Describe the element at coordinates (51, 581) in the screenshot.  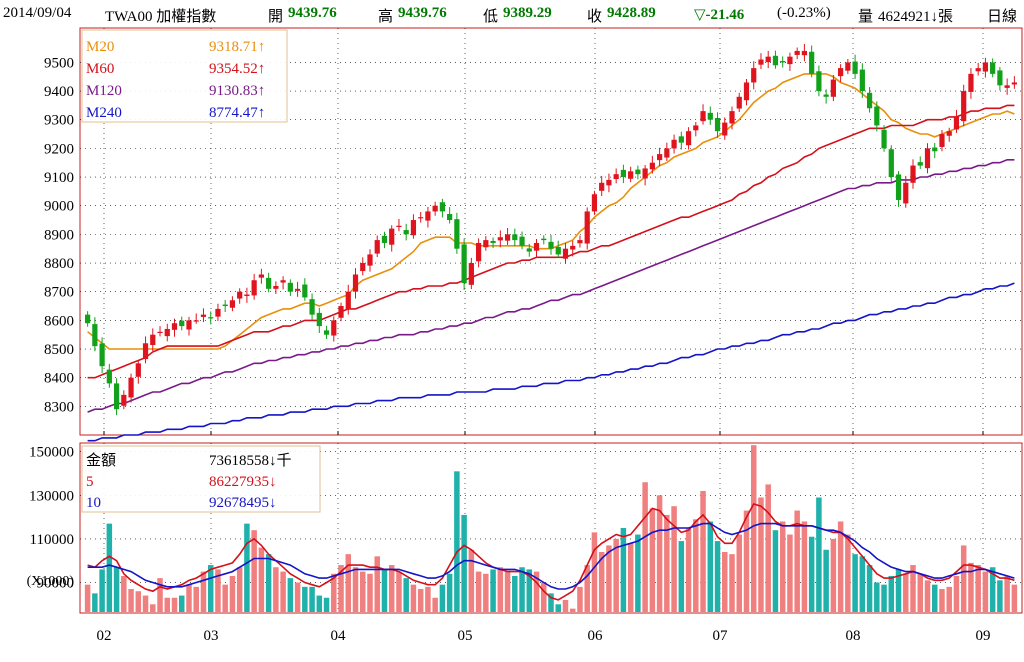
I see `volume-unit-label: (X1000)` at that location.